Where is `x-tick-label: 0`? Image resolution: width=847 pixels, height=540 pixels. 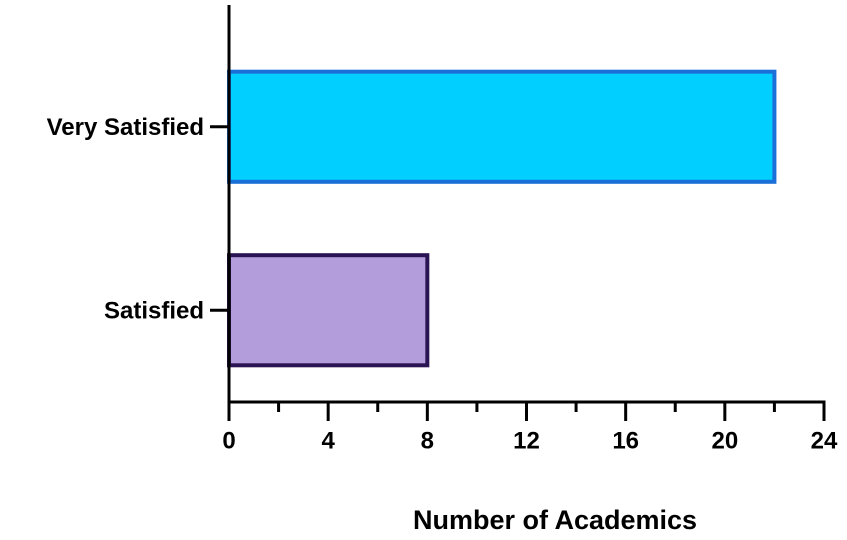
x-tick-label: 0 is located at coordinates (228, 440).